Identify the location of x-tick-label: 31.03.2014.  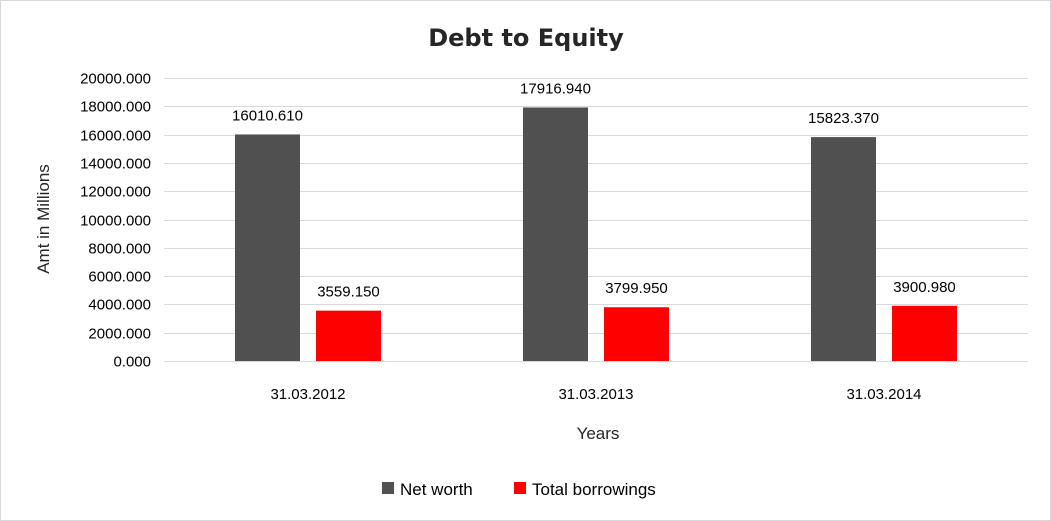
(883, 394).